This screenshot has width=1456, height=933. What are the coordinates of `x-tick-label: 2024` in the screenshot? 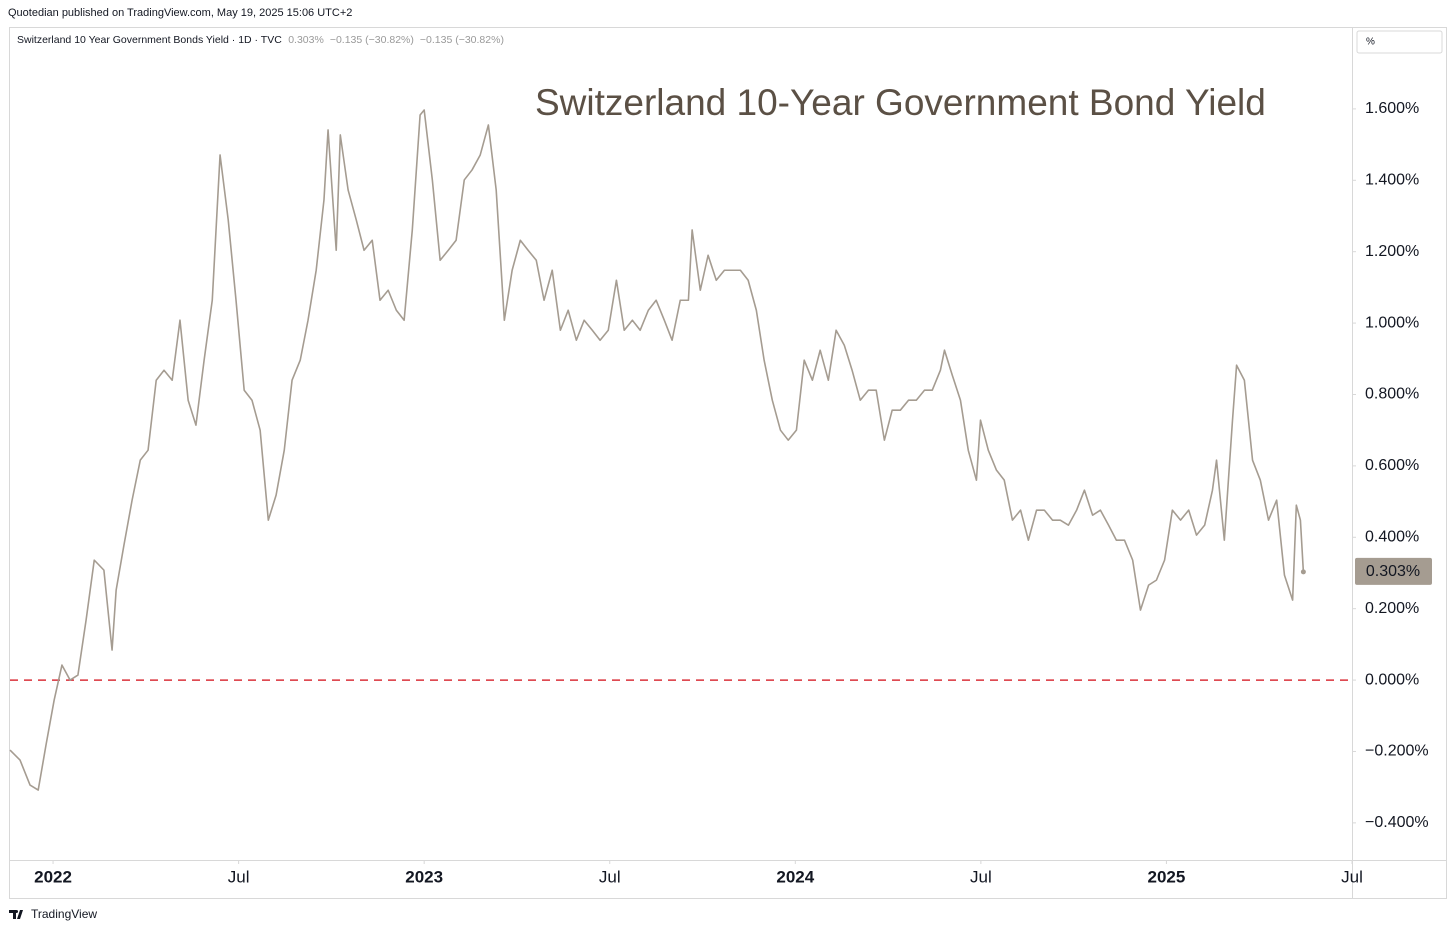 It's located at (795, 876).